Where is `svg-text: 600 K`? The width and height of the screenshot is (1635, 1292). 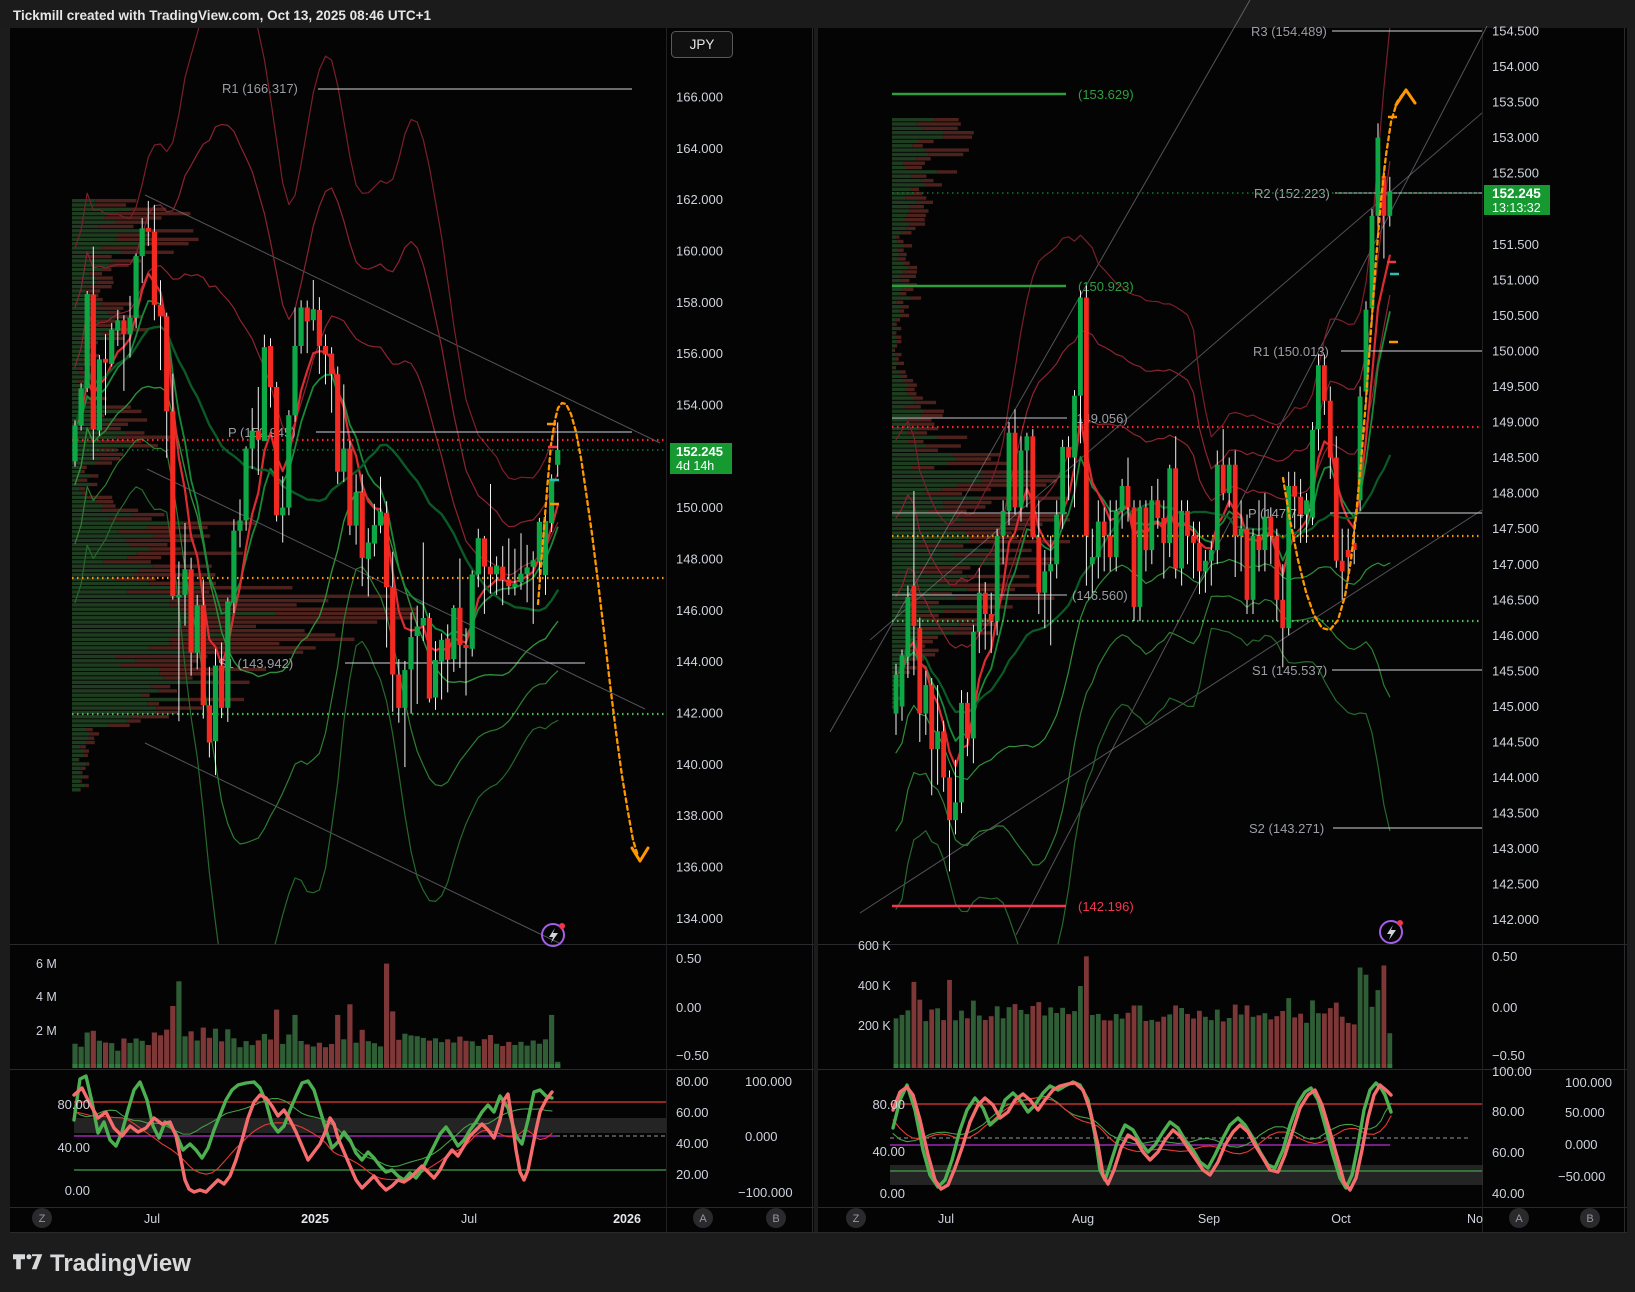
svg-text: 600 K is located at coordinates (874, 946).